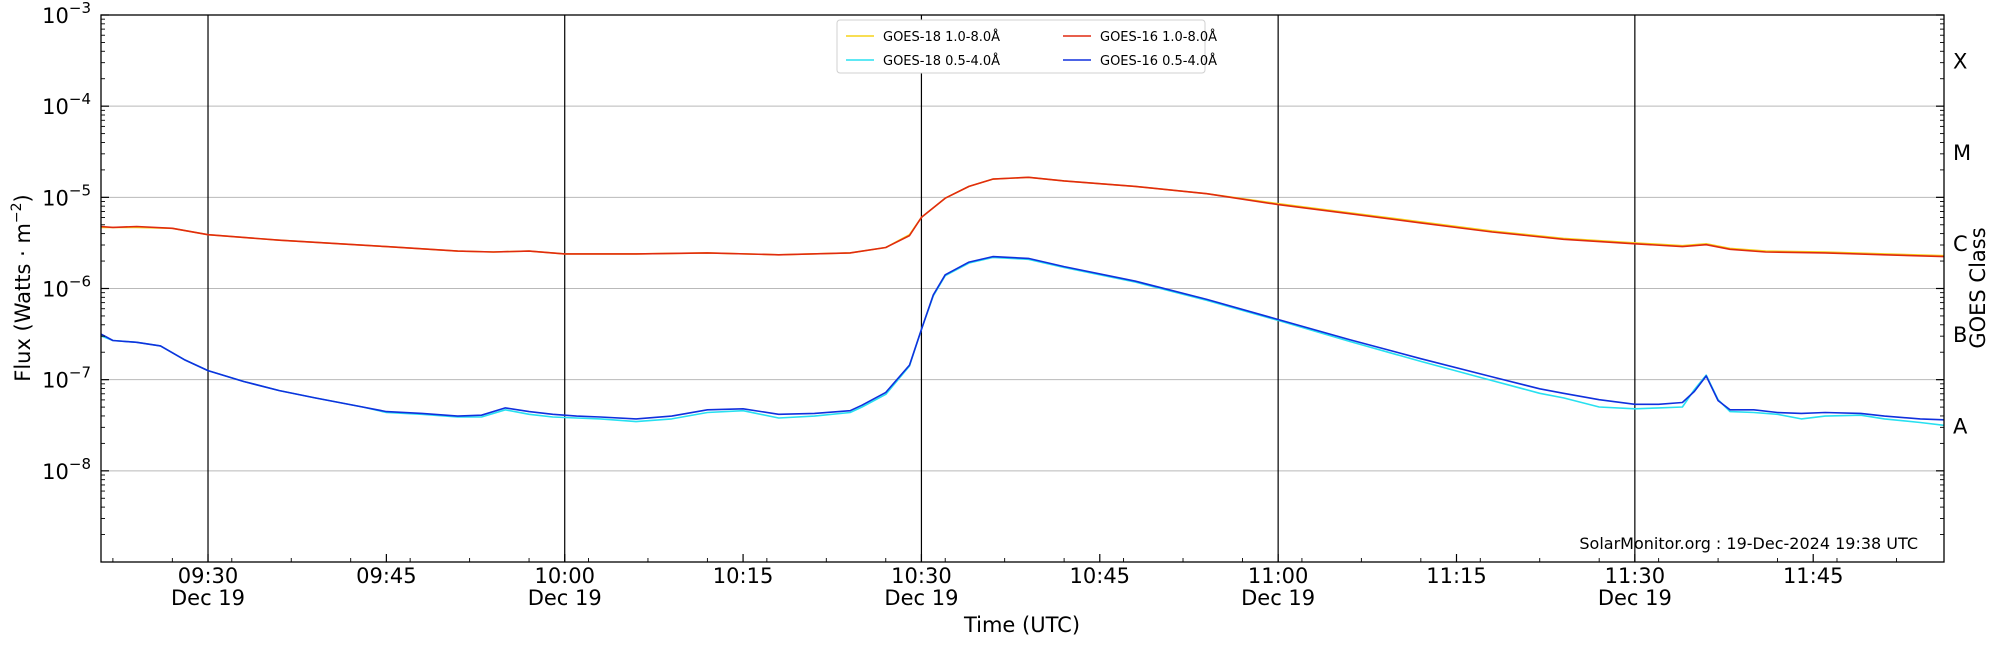 Image resolution: width=2000 pixels, height=650 pixels. I want to click on x-tick-label: 10:30, so click(921, 576).